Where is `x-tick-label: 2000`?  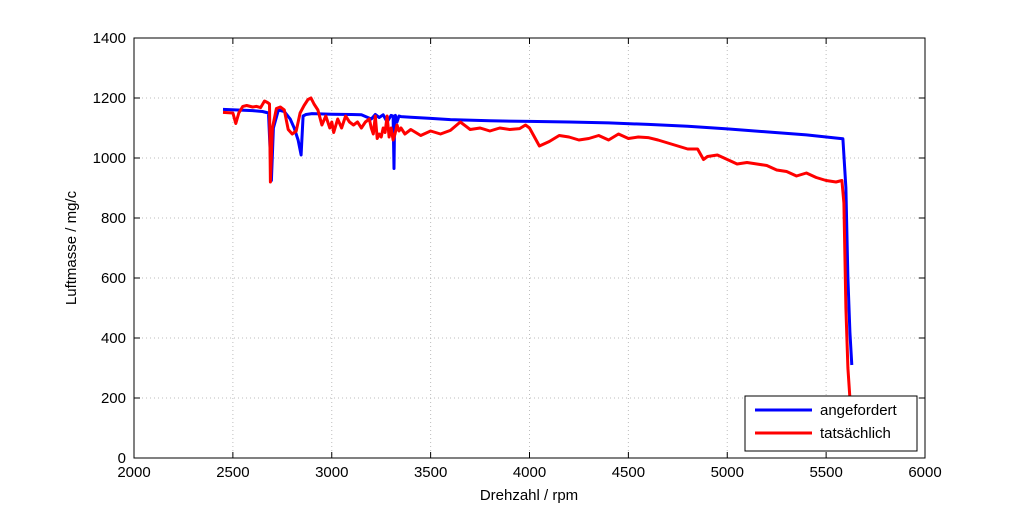 x-tick-label: 2000 is located at coordinates (133, 472).